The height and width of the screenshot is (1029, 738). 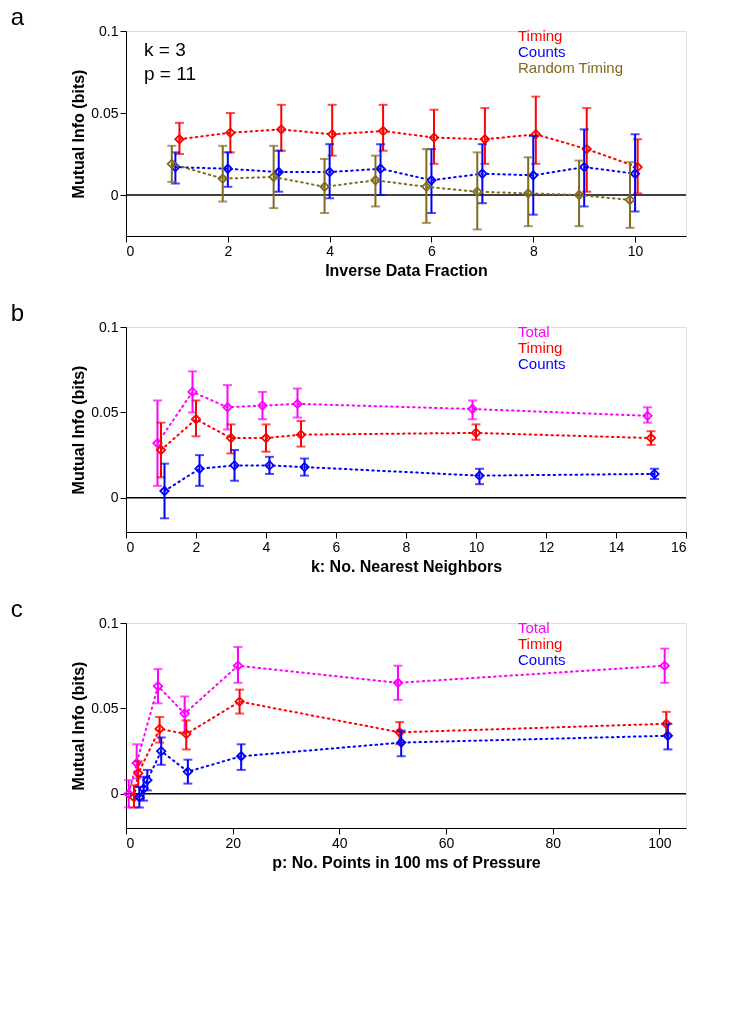 What do you see at coordinates (17, 16) in the screenshot?
I see `chart-title: a` at bounding box center [17, 16].